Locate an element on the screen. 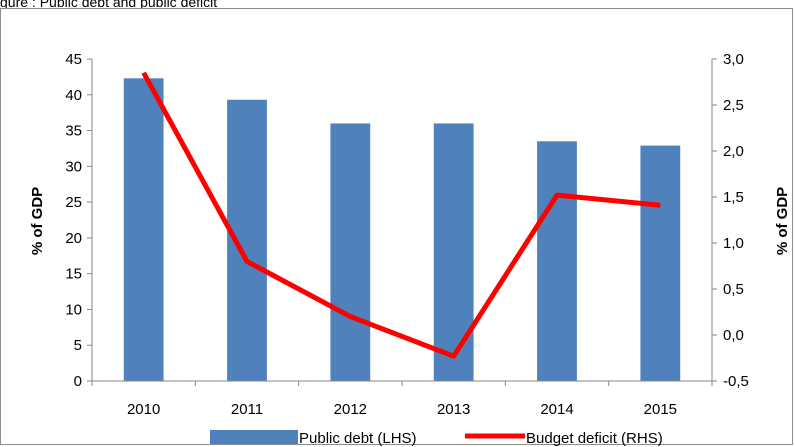 Image resolution: width=795 pixels, height=447 pixels. y-left-tick-label: 20 is located at coordinates (73, 238).